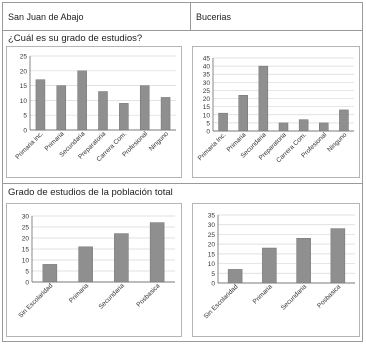  Describe the element at coordinates (182, 183) in the screenshot. I see `section-divider` at that location.